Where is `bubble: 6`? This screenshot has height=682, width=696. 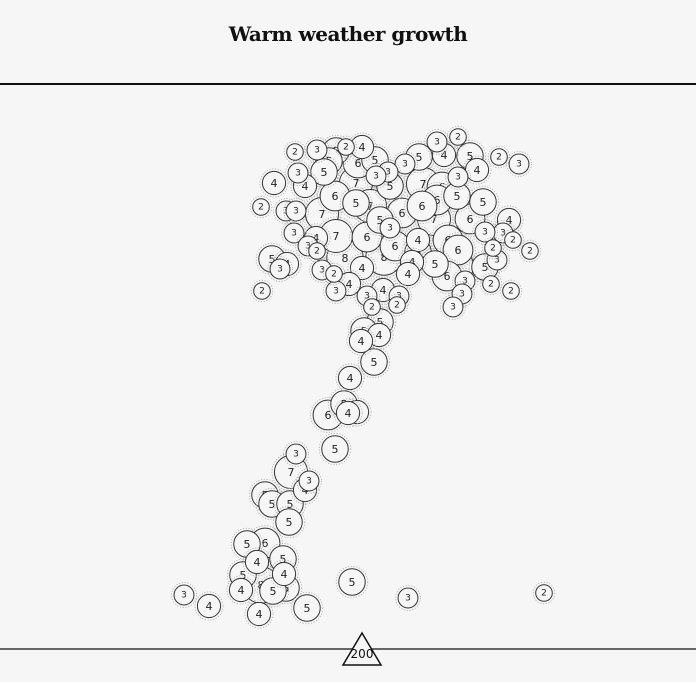 bubble: 6 is located at coordinates (458, 250).